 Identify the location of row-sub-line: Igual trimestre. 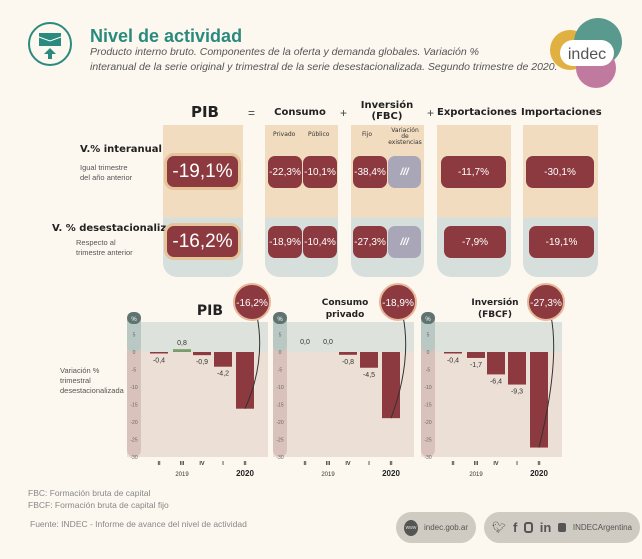
(104, 167).